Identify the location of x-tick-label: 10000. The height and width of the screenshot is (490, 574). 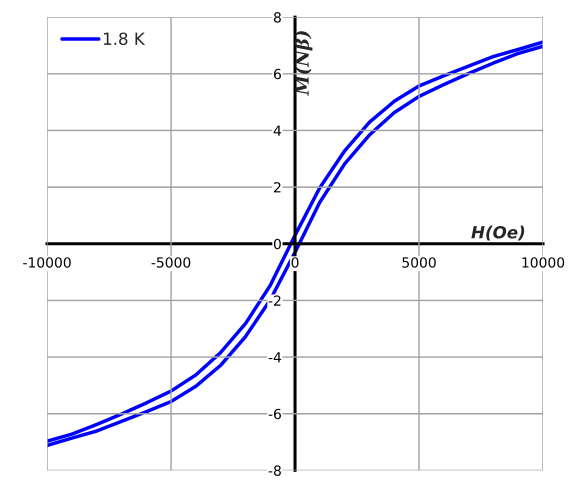
(543, 262).